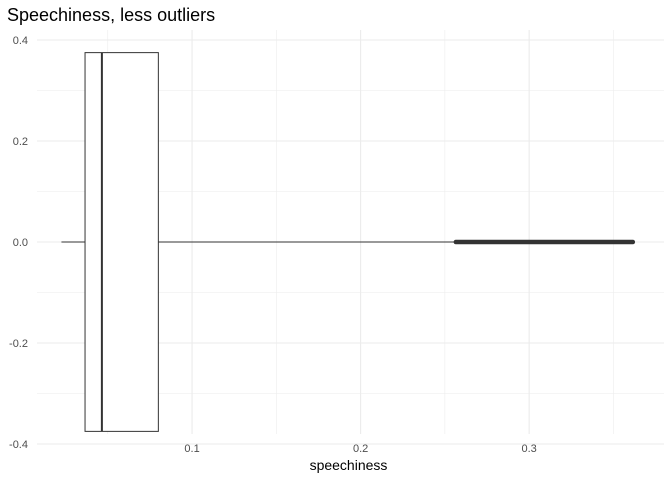 The width and height of the screenshot is (672, 480). What do you see at coordinates (18, 344) in the screenshot?
I see `y-tick-label: -0.2` at bounding box center [18, 344].